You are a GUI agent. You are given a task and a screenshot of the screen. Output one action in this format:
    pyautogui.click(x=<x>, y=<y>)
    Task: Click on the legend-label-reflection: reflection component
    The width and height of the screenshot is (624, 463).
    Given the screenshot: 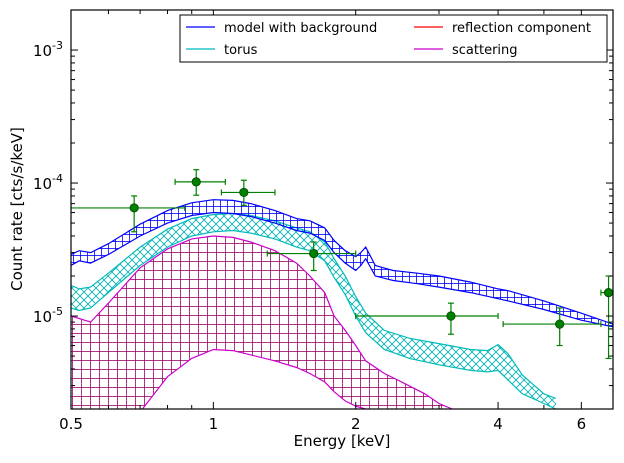 What is the action you would take?
    pyautogui.click(x=521, y=28)
    